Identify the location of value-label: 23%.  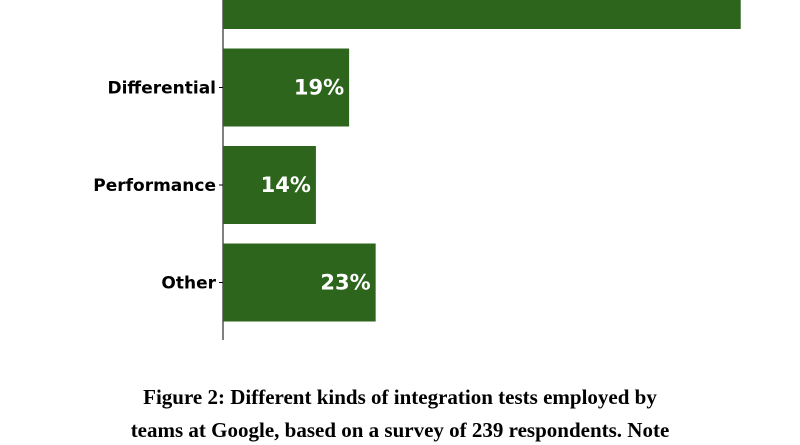
(345, 283).